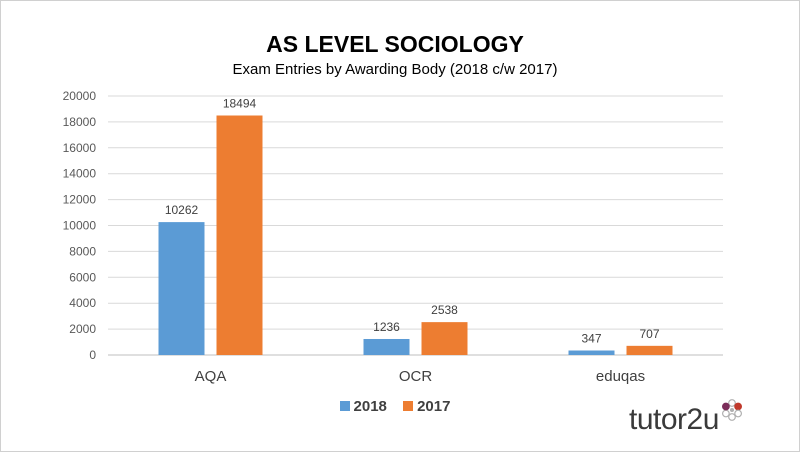  I want to click on x-tick-label: eduqas, so click(620, 376).